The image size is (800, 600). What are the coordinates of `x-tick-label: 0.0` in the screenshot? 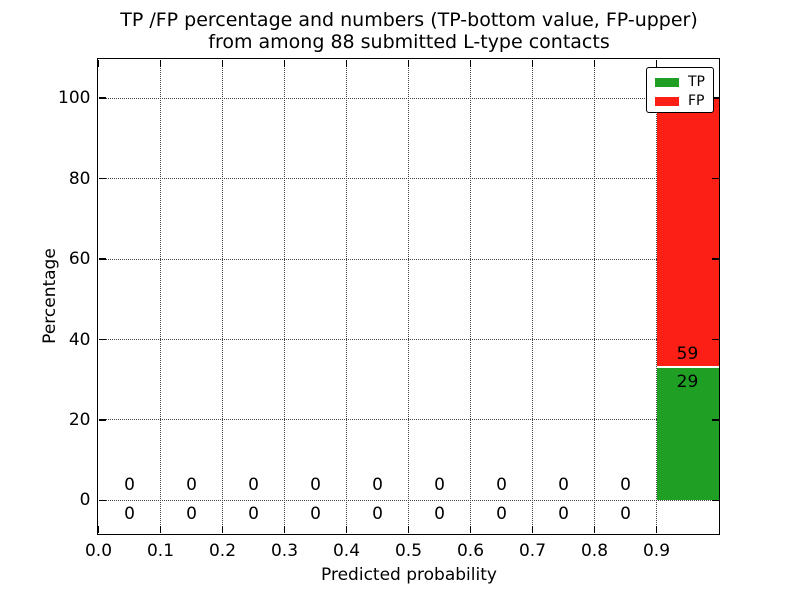 It's located at (98, 551).